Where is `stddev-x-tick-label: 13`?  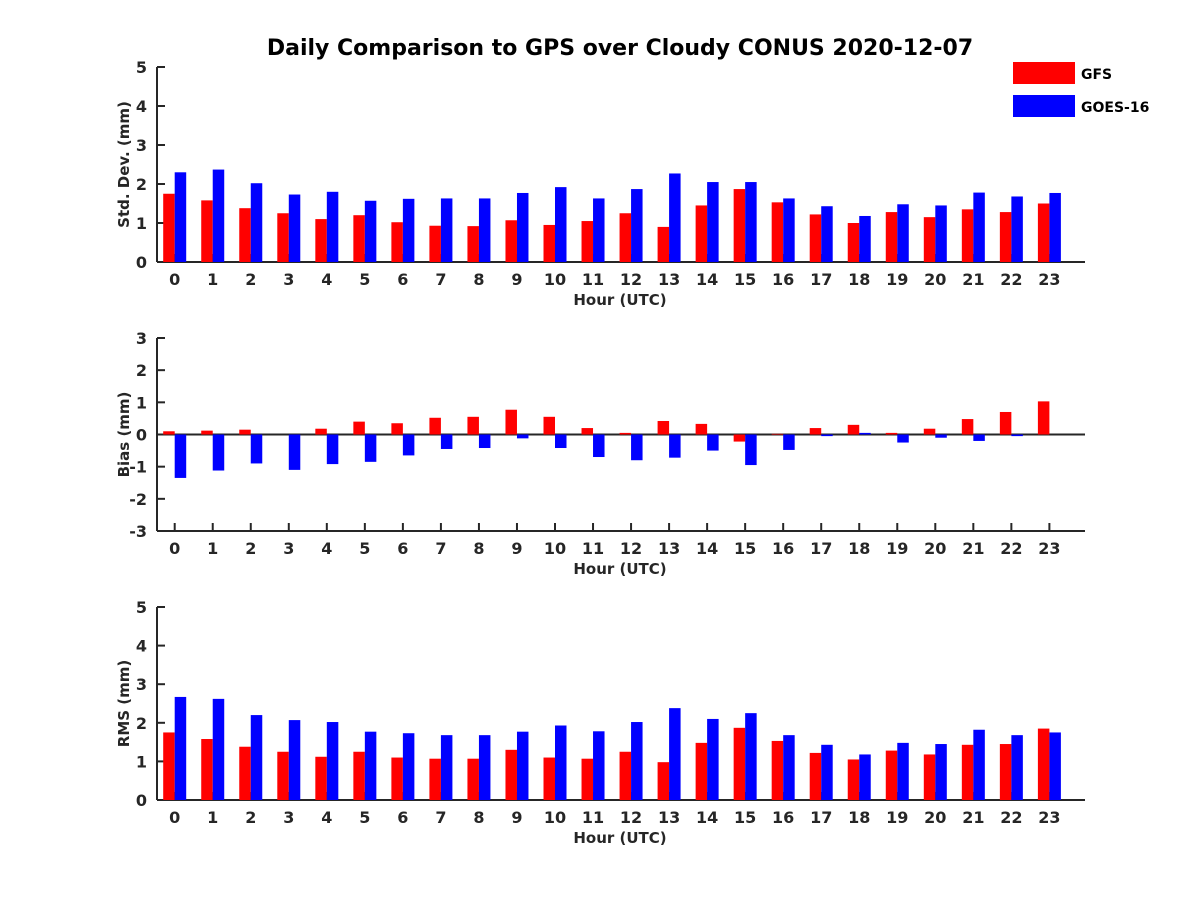
stddev-x-tick-label: 13 is located at coordinates (669, 279).